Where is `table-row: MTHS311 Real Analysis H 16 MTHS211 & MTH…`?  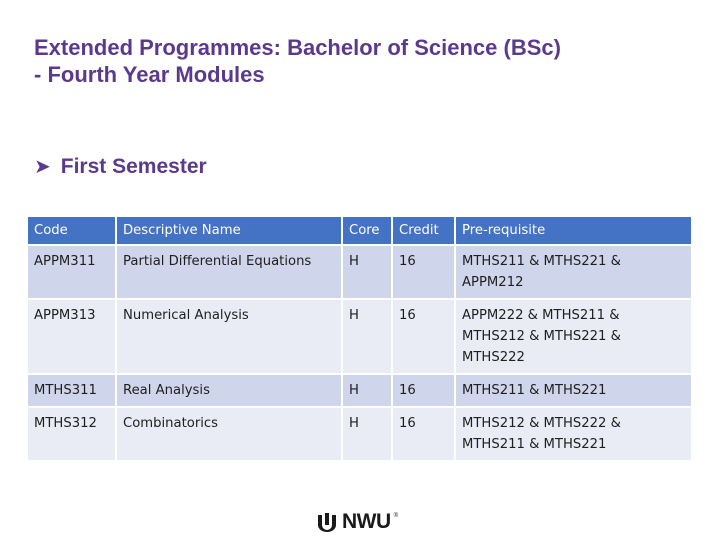 table-row: MTHS311 Real Analysis H 16 MTHS211 & MTH… is located at coordinates (360, 390).